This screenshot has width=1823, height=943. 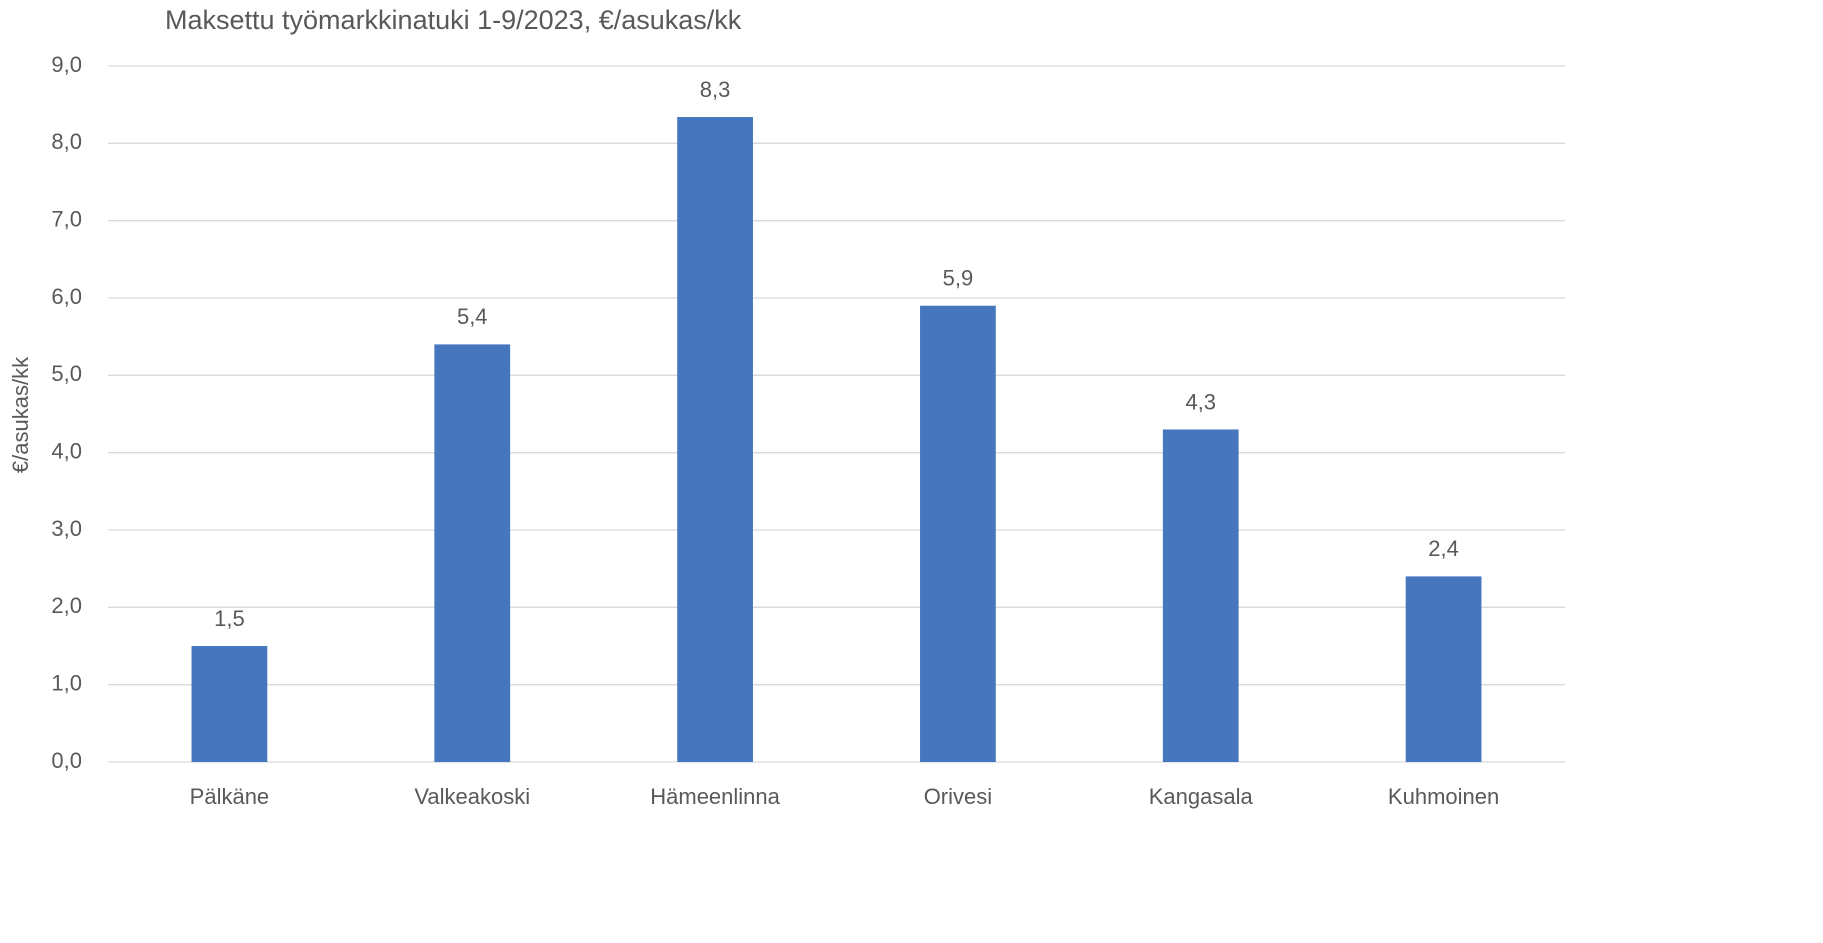 I want to click on x-tick-label: Kangasala, so click(x=1201, y=796).